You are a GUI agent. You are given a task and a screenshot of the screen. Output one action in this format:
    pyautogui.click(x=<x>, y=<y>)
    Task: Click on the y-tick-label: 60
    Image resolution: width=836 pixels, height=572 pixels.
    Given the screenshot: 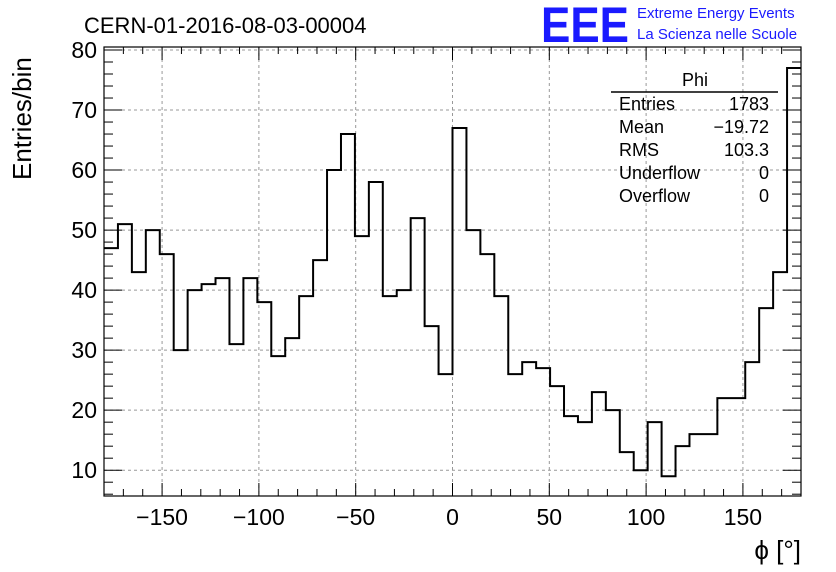 What is the action you would take?
    pyautogui.click(x=84, y=170)
    